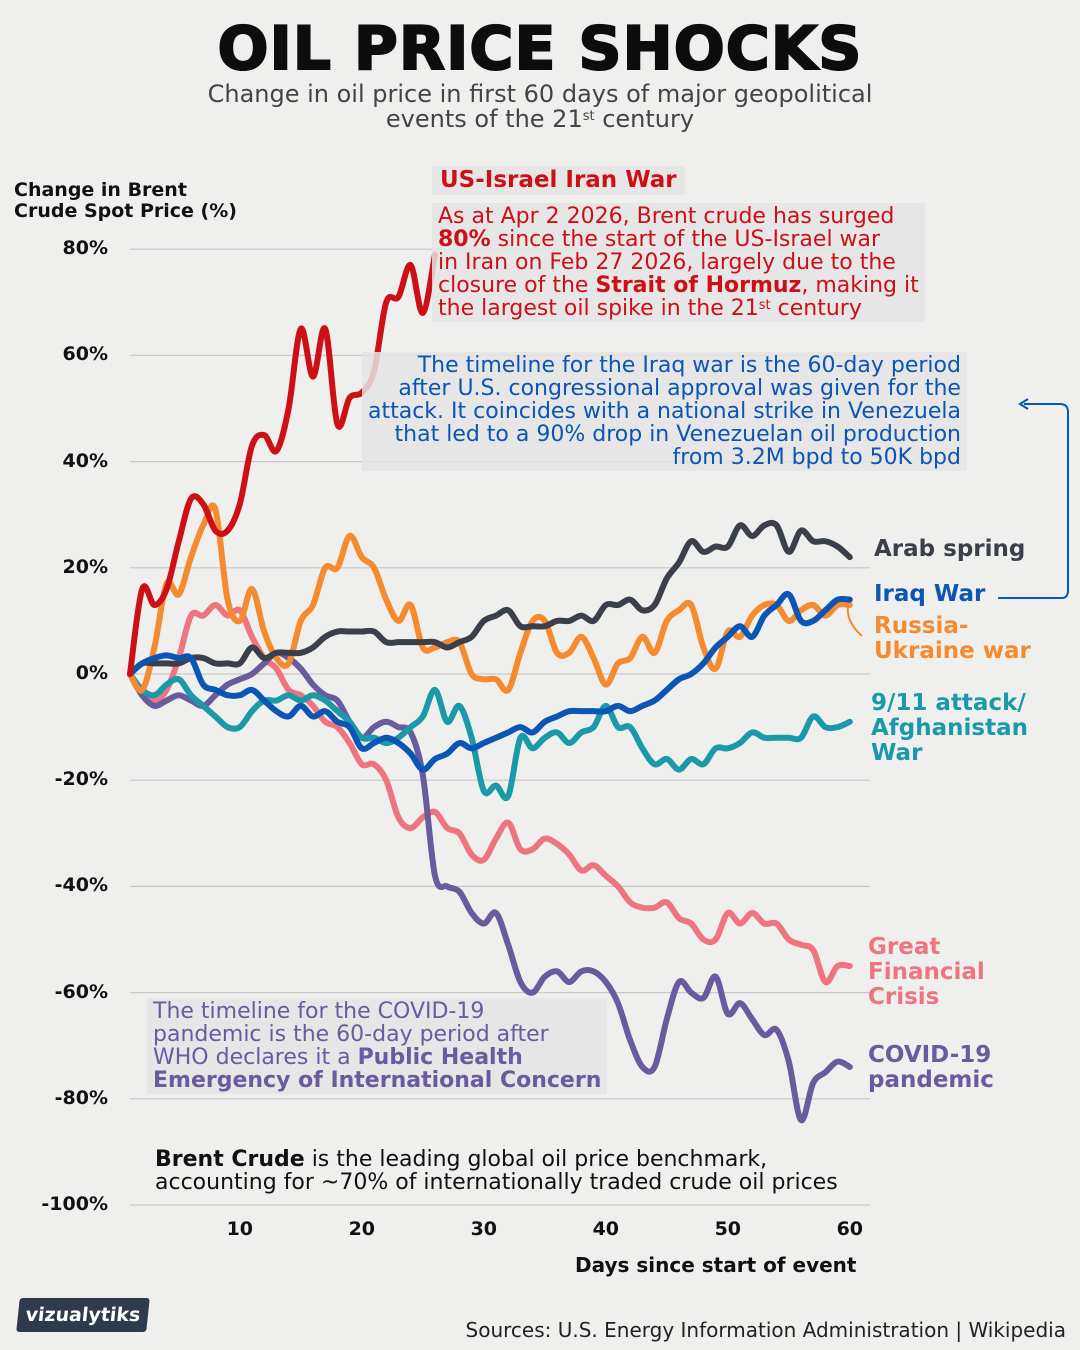  I want to click on text-line: 80% since the start of the US-Israel war, so click(678, 239).